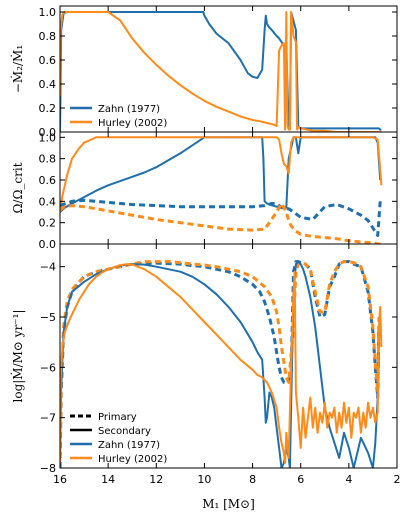 This screenshot has width=415, height=519. What do you see at coordinates (124, 431) in the screenshot?
I see `legend-label-secondary: Secondary` at bounding box center [124, 431].